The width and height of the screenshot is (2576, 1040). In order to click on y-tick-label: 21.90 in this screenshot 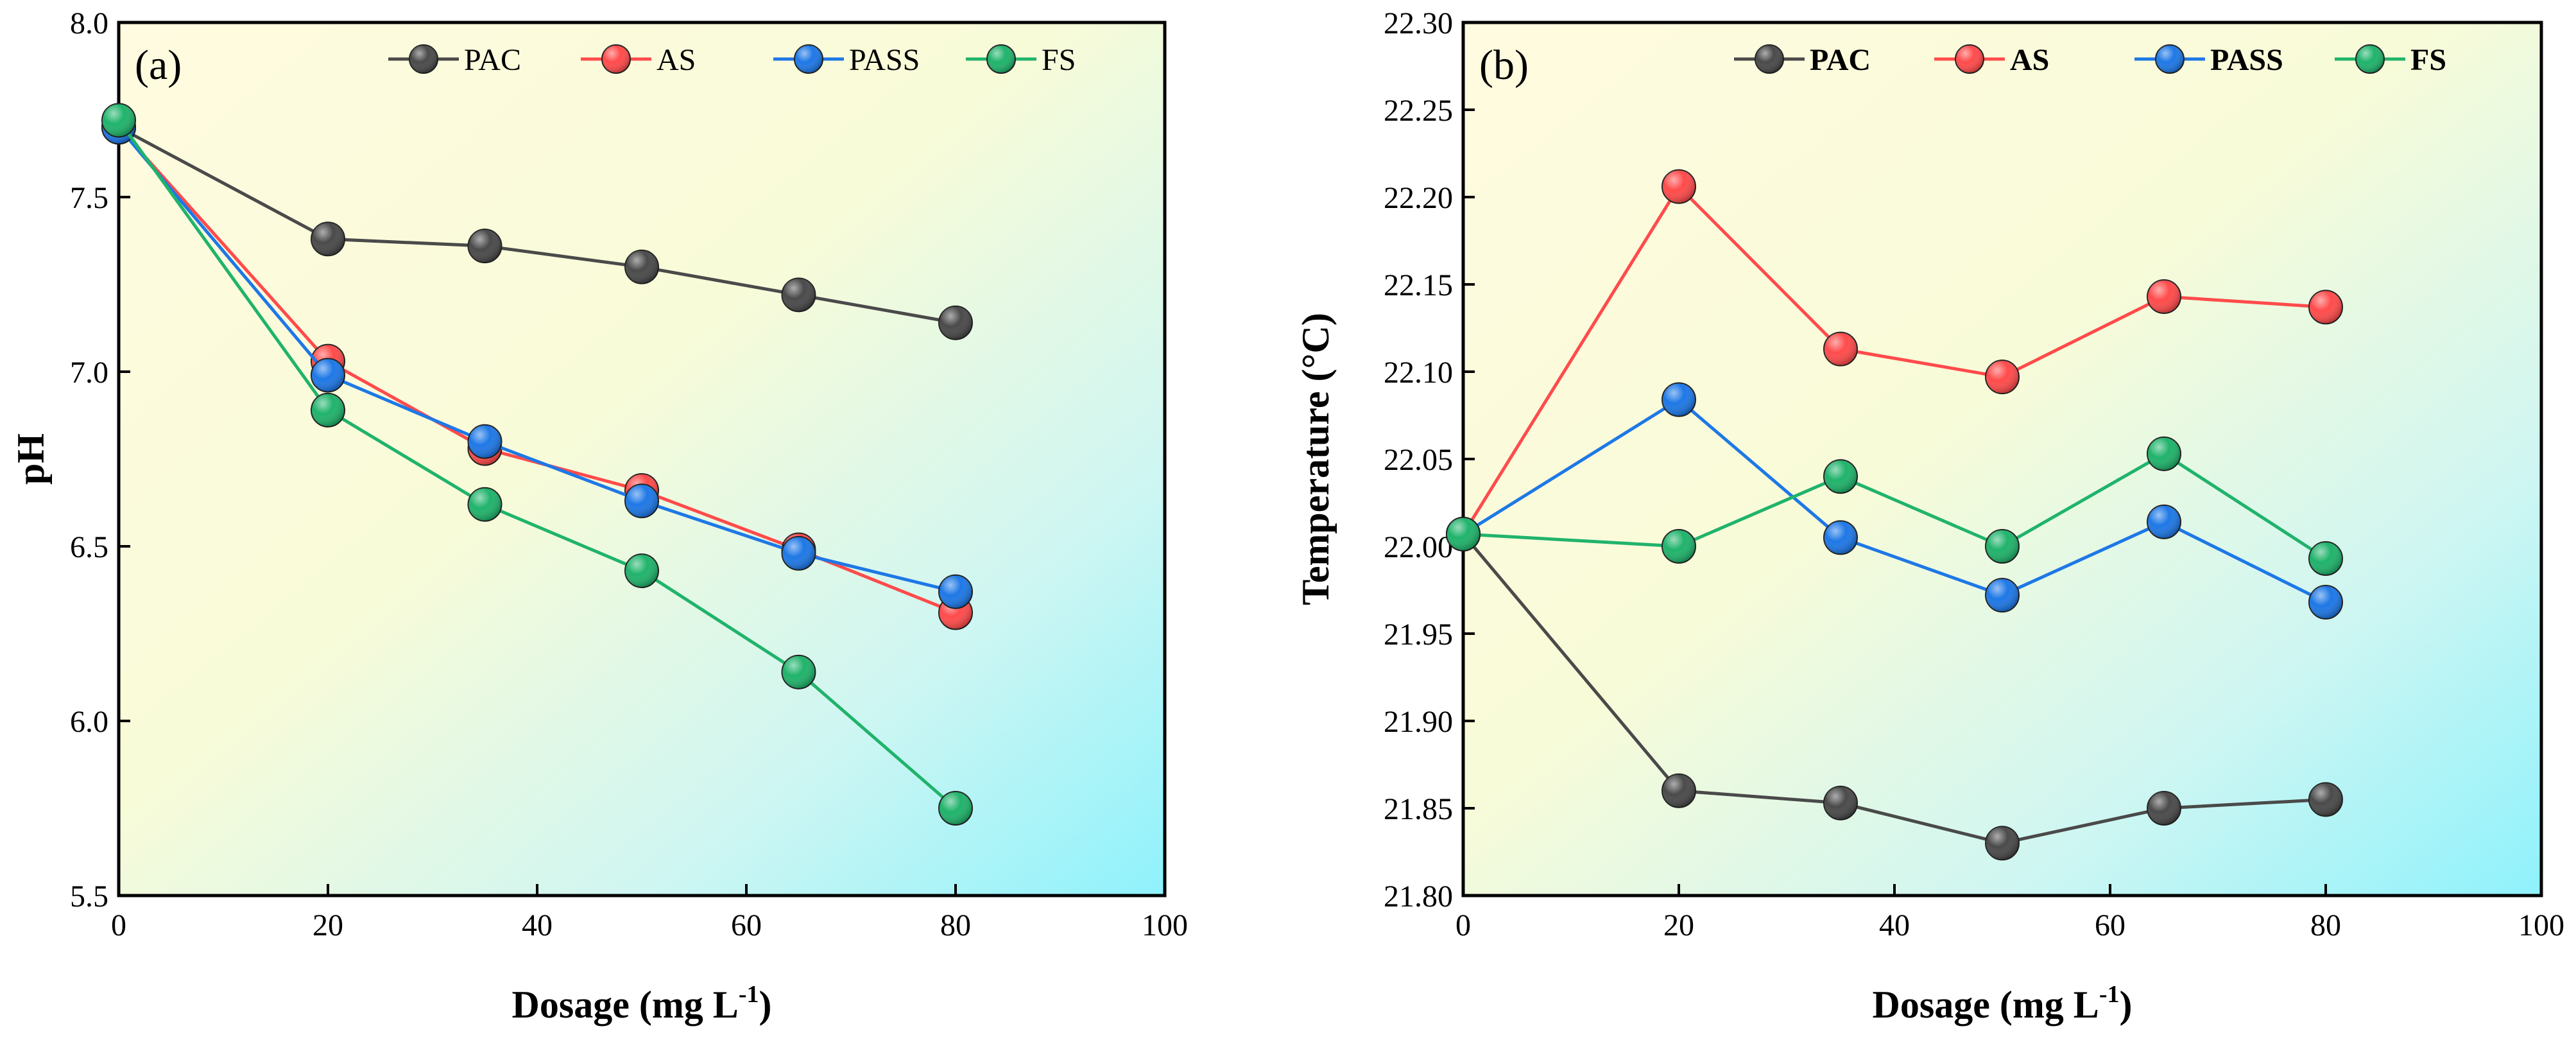, I will do `click(1418, 722)`.